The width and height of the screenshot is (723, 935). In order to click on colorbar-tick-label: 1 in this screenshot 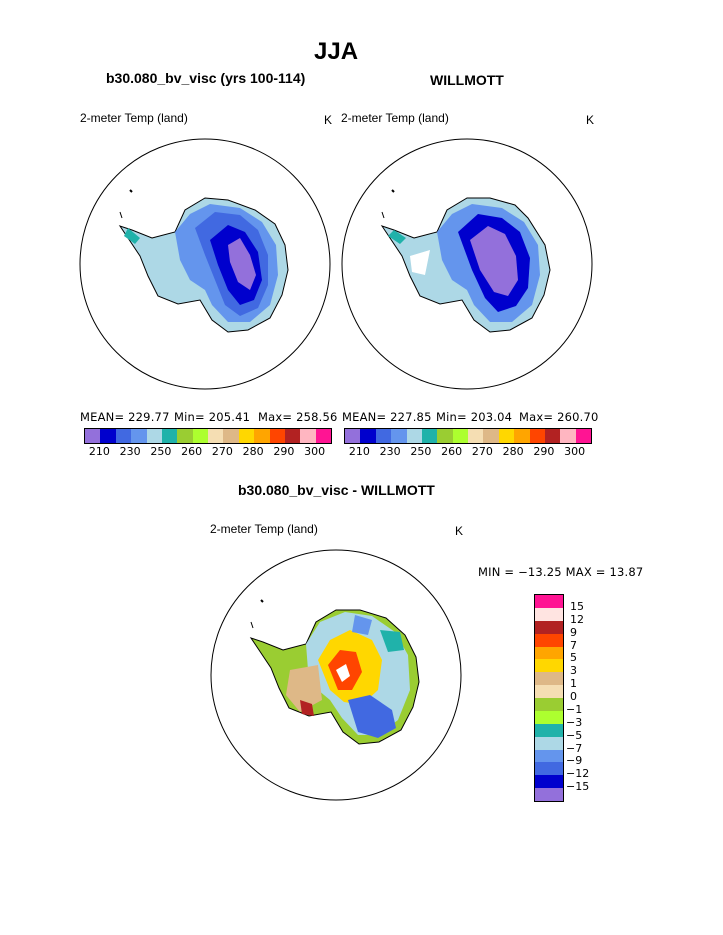, I will do `click(573, 684)`.